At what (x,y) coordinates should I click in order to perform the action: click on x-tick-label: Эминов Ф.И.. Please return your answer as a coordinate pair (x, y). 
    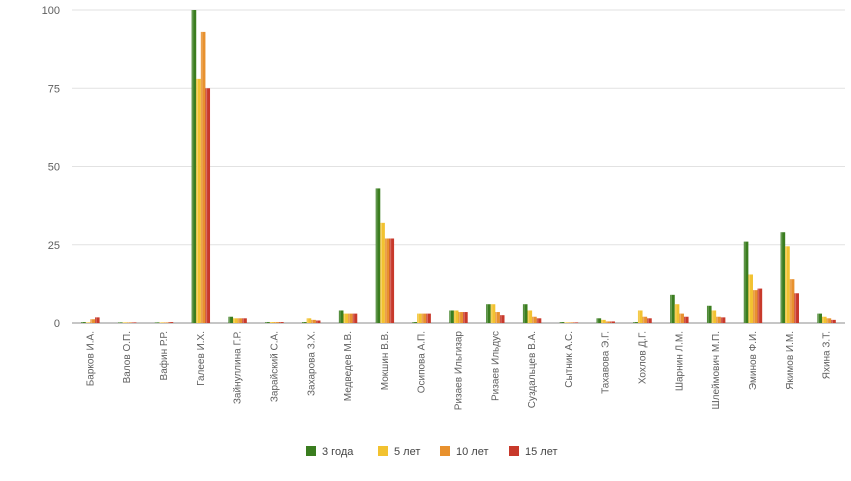
    Looking at the image, I should click on (753, 360).